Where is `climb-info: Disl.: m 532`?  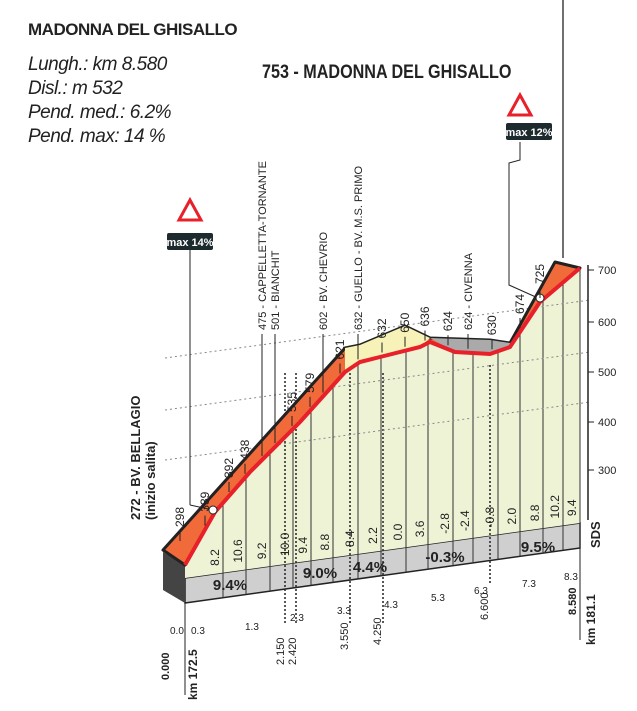
climb-info: Disl.: m 532 is located at coordinates (75, 88).